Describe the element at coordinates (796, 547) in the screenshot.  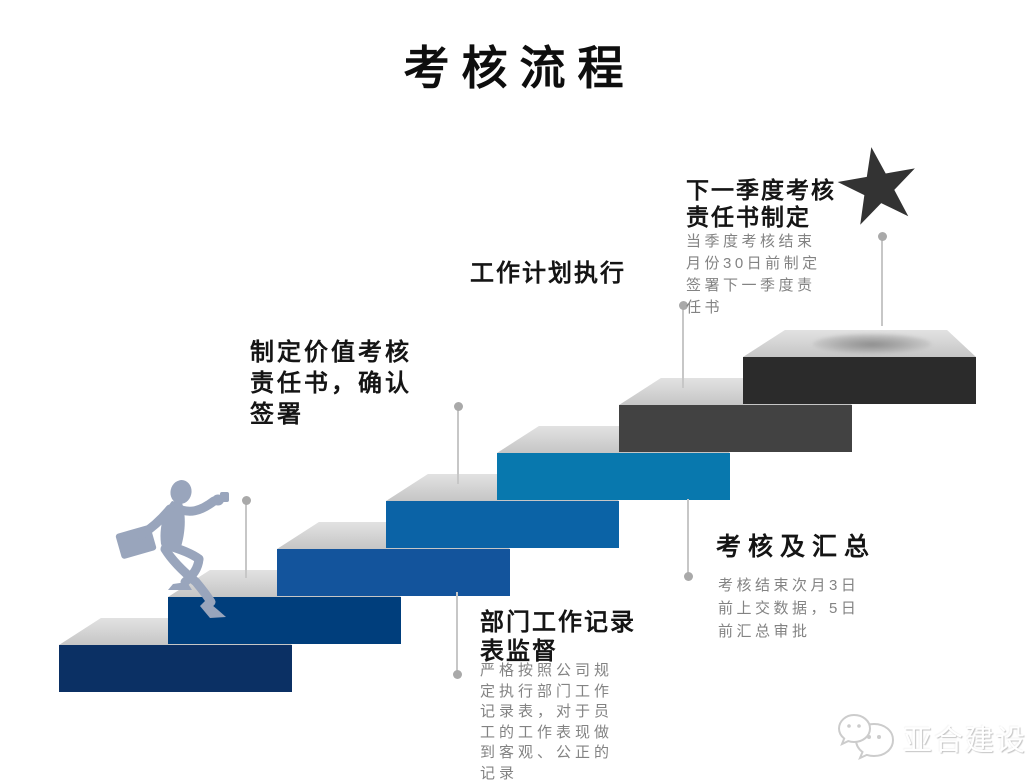
I see `step-label-assess-summary: 考核及汇总` at that location.